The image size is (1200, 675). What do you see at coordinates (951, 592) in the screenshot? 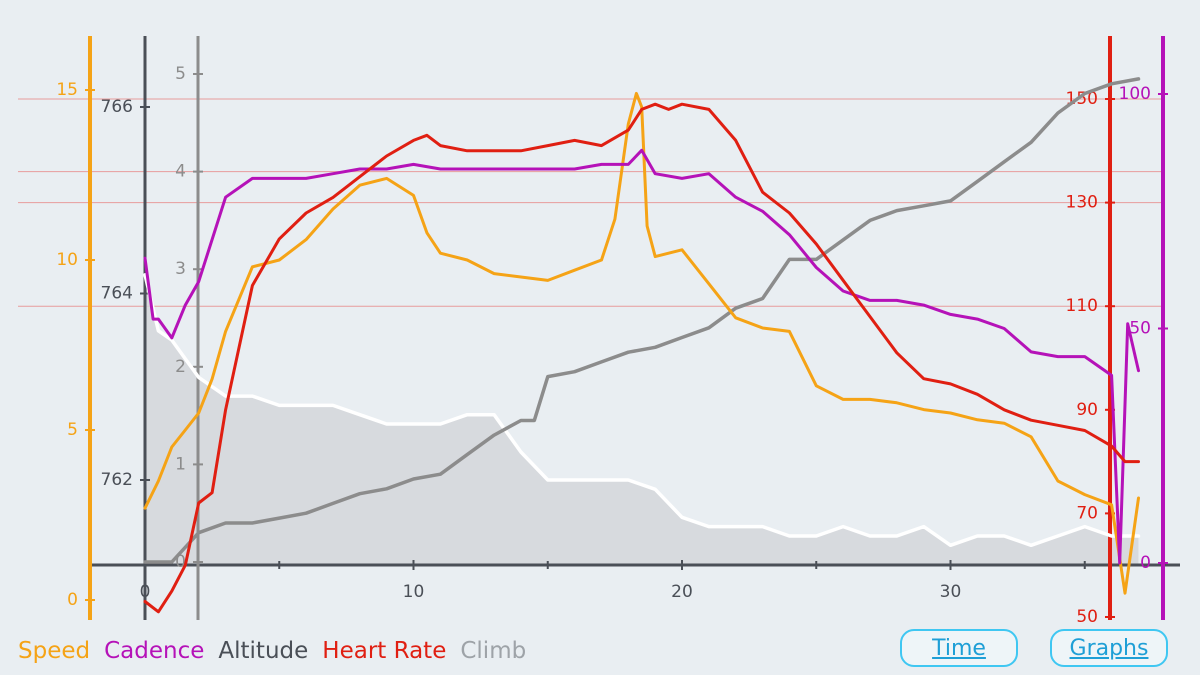
I see `x-tick-label-30: 30` at bounding box center [951, 592].